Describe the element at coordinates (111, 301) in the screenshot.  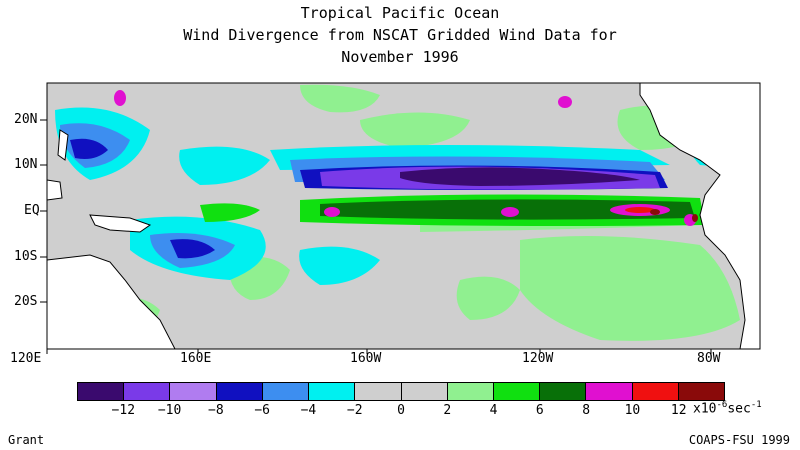
I see `australia-landmass` at that location.